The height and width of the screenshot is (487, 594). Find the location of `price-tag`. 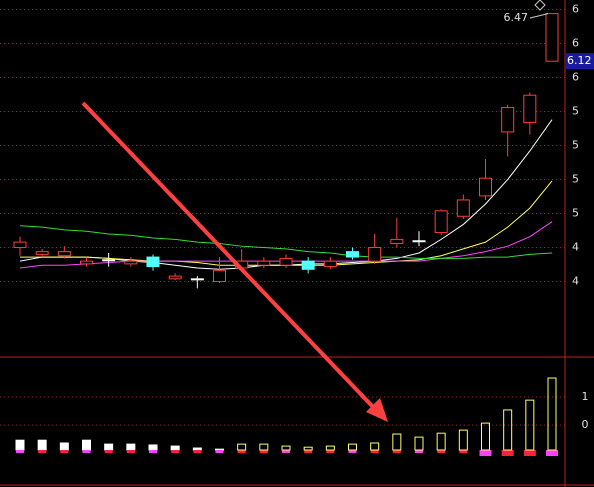

price-tag is located at coordinates (579, 61).